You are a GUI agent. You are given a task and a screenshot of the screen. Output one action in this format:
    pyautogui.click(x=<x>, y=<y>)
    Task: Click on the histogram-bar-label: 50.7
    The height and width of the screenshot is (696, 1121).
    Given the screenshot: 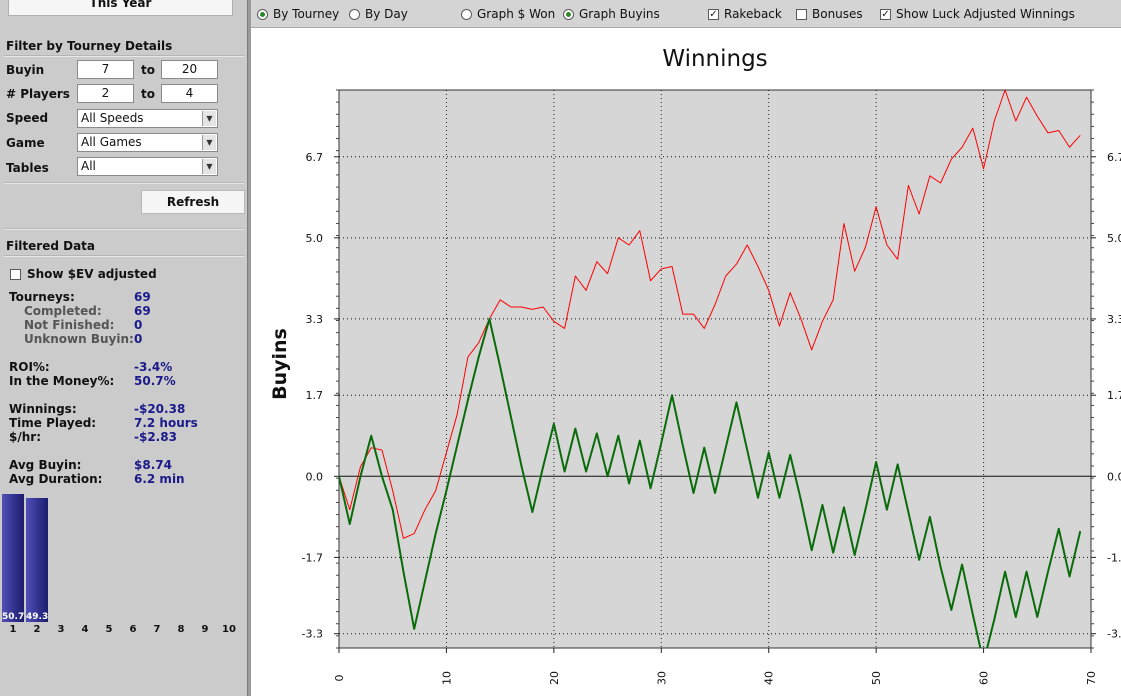 What is the action you would take?
    pyautogui.click(x=13, y=617)
    